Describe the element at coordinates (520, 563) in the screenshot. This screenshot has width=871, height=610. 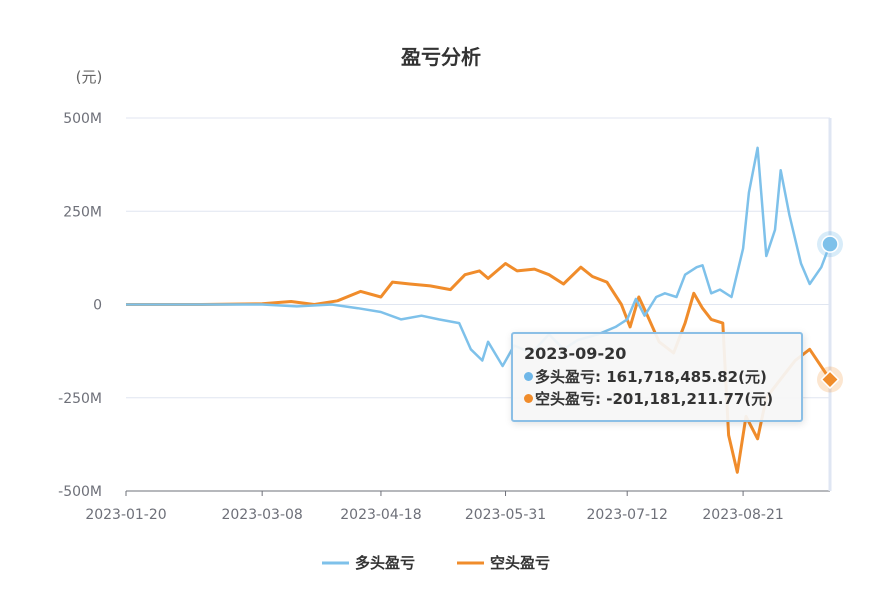
I see `legend-label-short: 空头盈亏` at that location.